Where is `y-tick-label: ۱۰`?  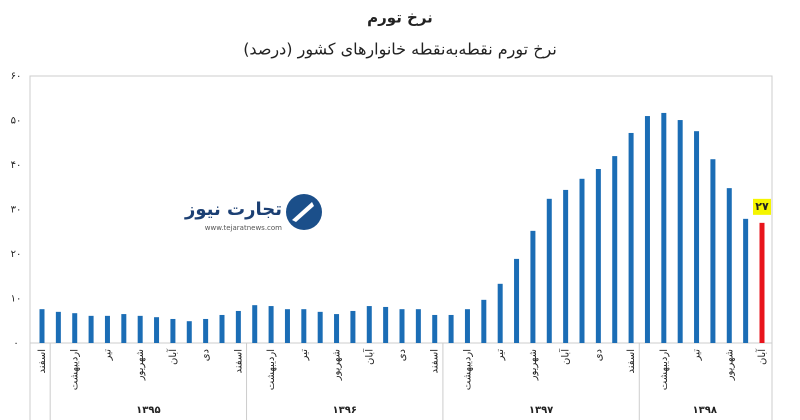
y-tick-label: ۱۰ is located at coordinates (16, 299).